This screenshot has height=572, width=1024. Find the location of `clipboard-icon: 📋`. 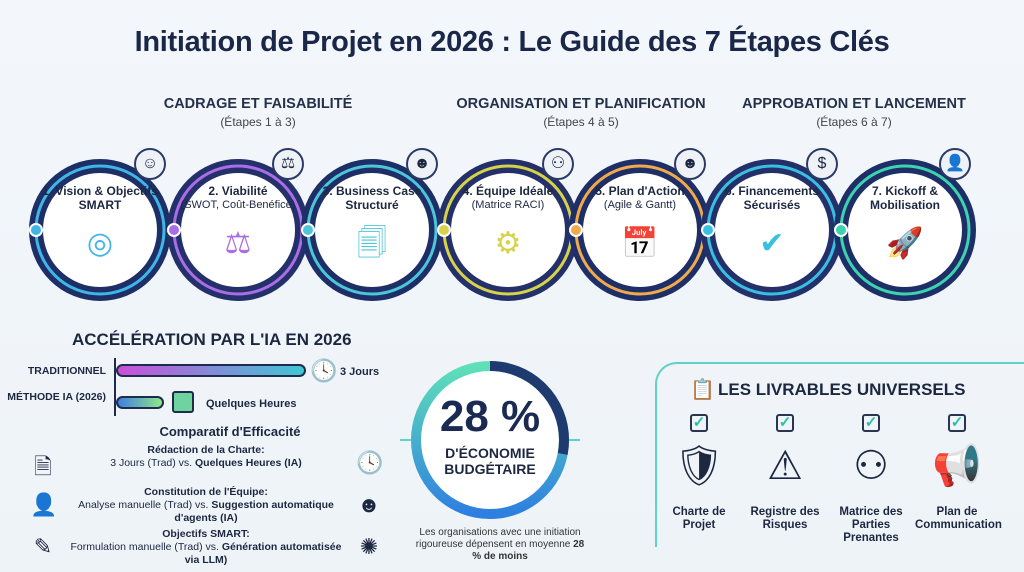

clipboard-icon: 📋 is located at coordinates (702, 390).